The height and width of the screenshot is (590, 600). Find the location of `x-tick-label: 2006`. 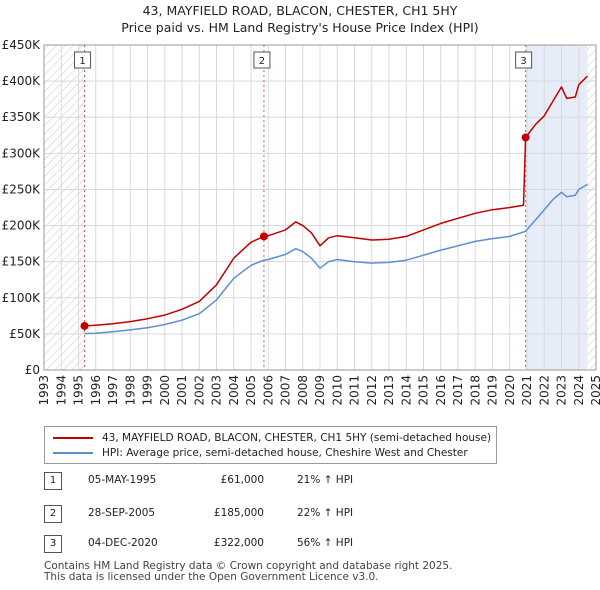

x-tick-label: 2006 is located at coordinates (268, 390).